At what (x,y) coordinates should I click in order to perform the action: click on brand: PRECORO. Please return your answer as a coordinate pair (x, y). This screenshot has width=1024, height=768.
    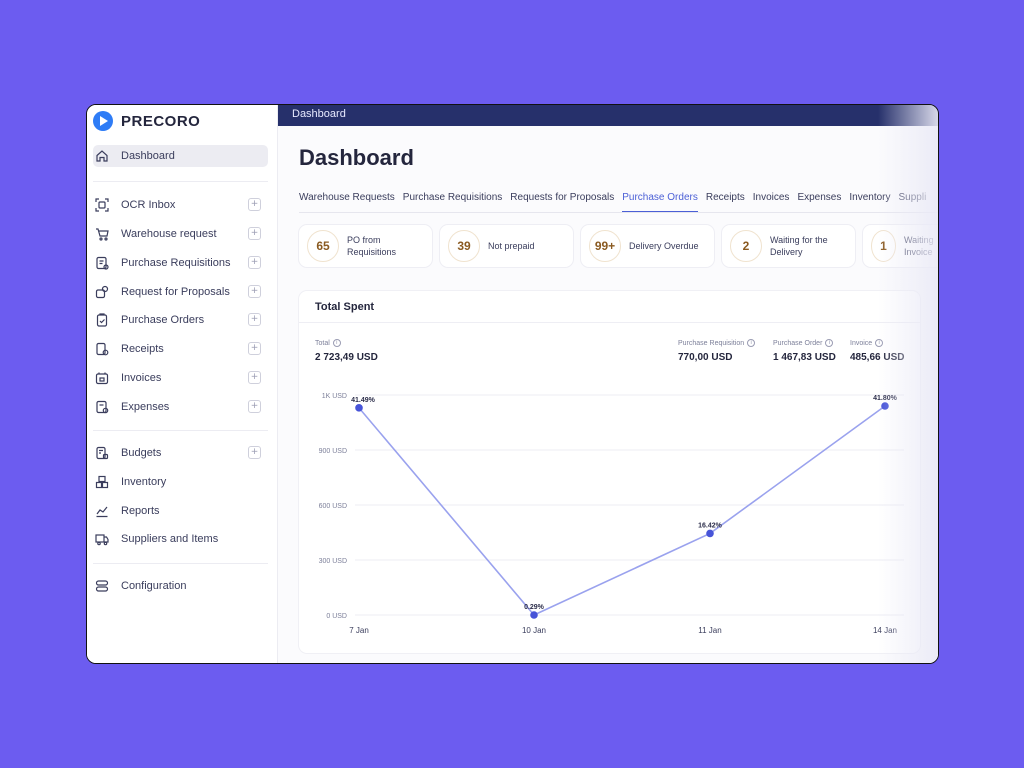
    Looking at the image, I should click on (146, 121).